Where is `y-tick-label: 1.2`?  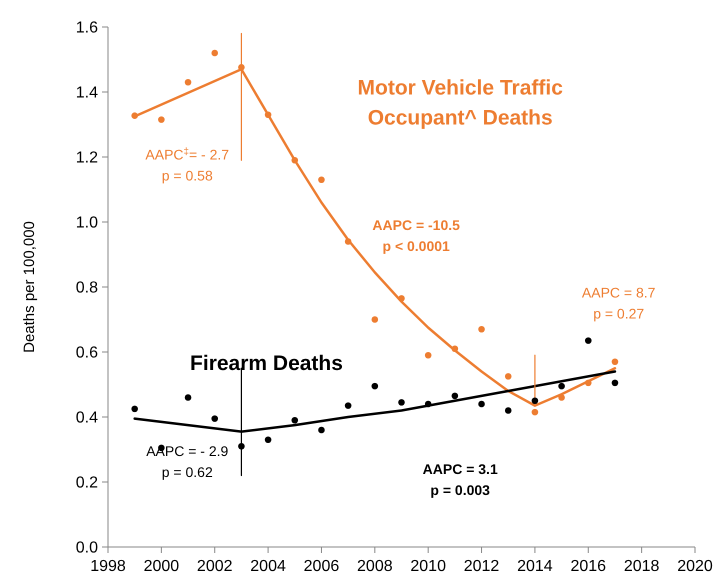
y-tick-label: 1.2 is located at coordinates (87, 158).